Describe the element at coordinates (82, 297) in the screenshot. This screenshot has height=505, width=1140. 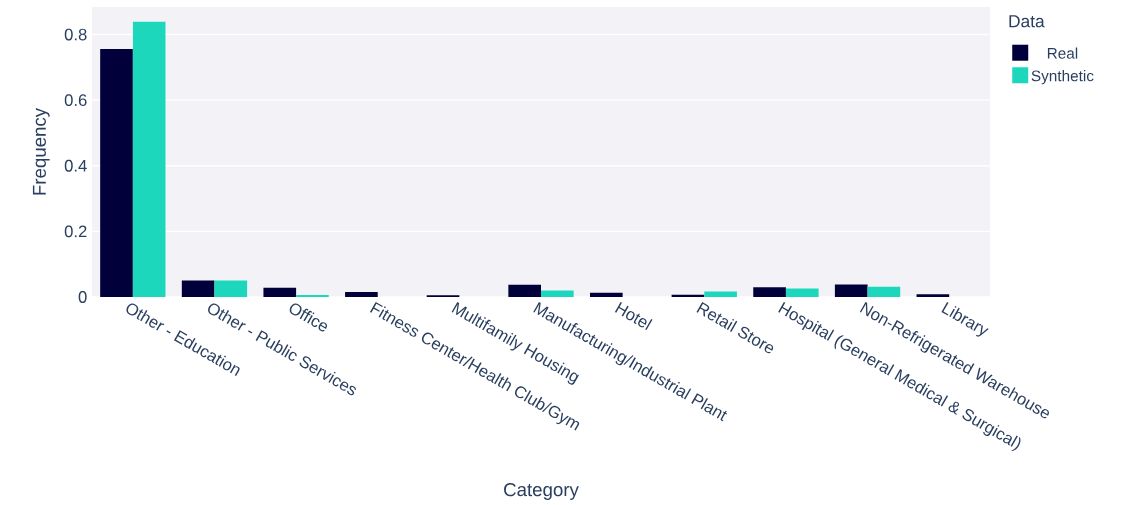
I see `y-tick-label: 0` at that location.